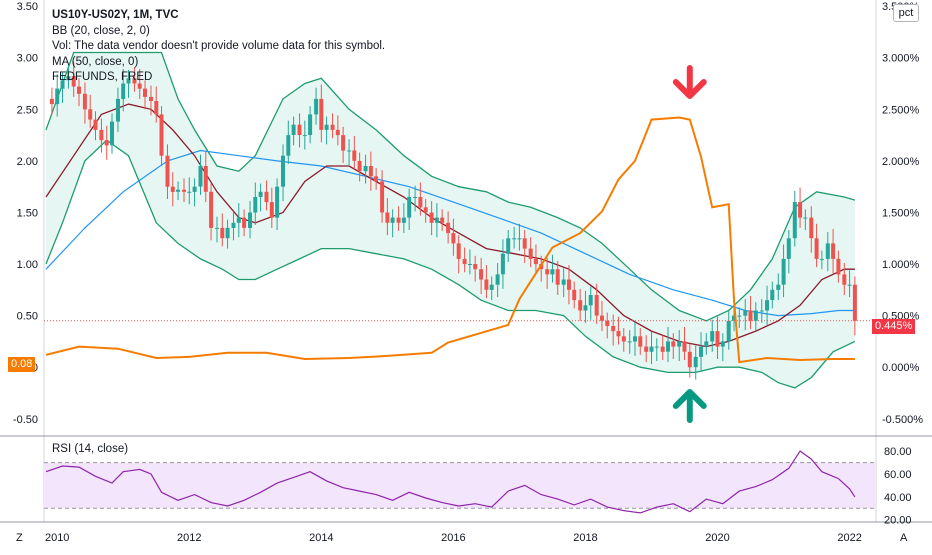 The width and height of the screenshot is (932, 555). I want to click on time-tick-label: 2012, so click(189, 538).